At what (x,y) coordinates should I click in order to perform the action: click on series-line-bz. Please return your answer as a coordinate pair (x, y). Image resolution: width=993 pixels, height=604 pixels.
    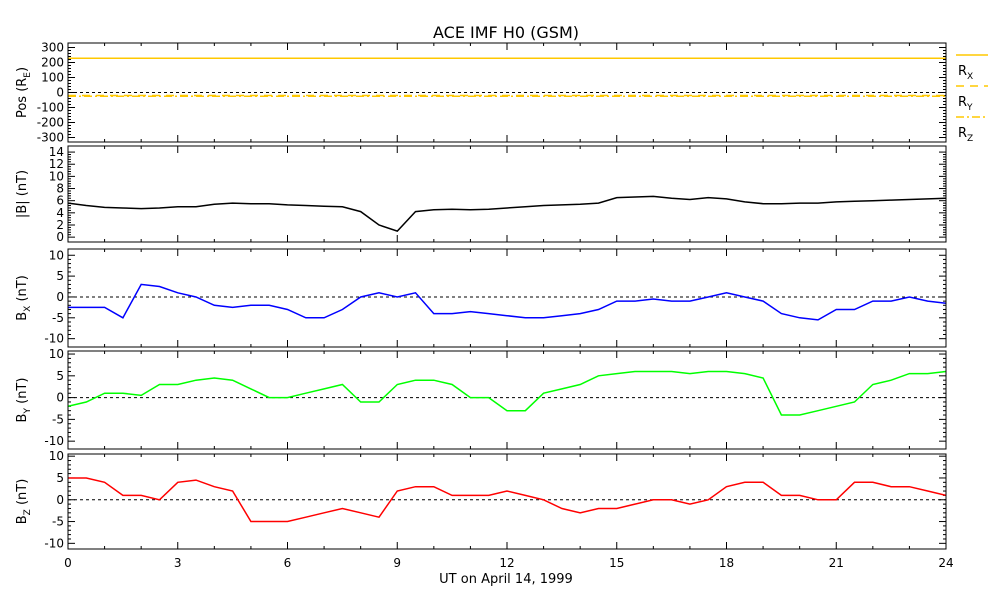
    Looking at the image, I should click on (507, 500).